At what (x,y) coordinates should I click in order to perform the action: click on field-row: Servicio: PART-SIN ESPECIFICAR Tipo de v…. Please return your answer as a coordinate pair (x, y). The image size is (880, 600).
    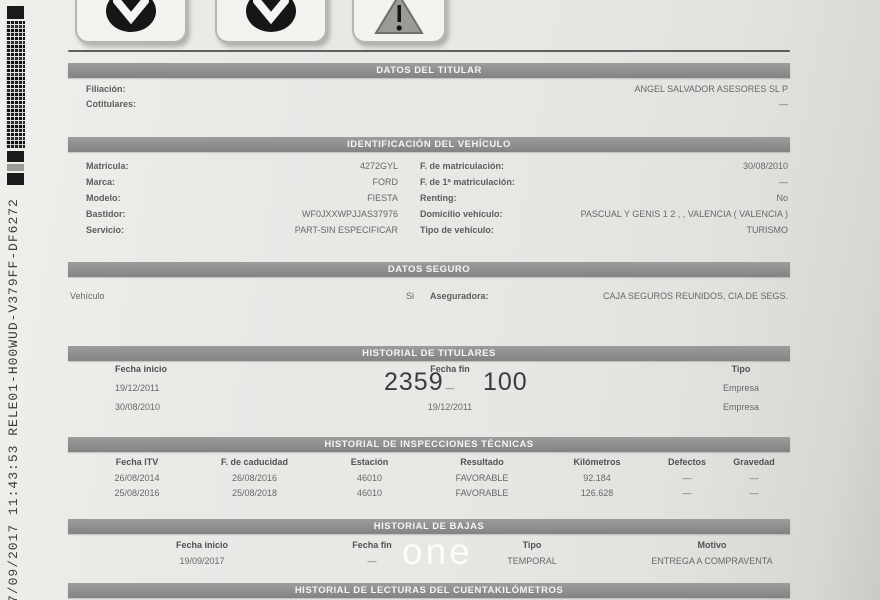
    Looking at the image, I should click on (429, 231).